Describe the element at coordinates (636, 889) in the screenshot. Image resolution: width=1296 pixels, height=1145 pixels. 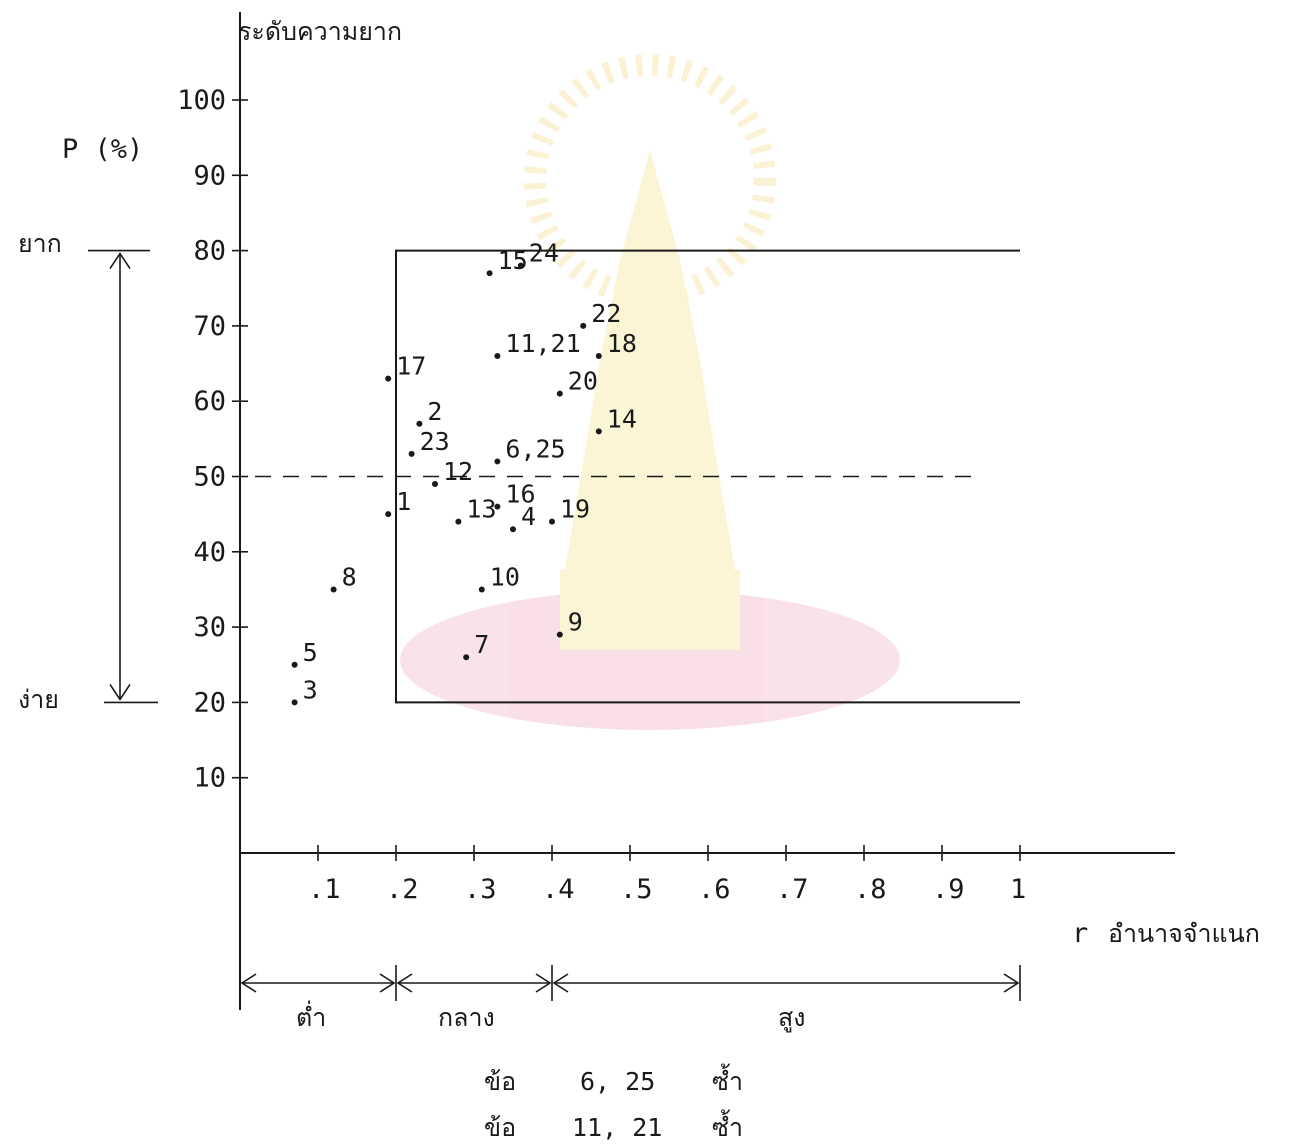
I see `x-tick-label-.5: .5` at that location.